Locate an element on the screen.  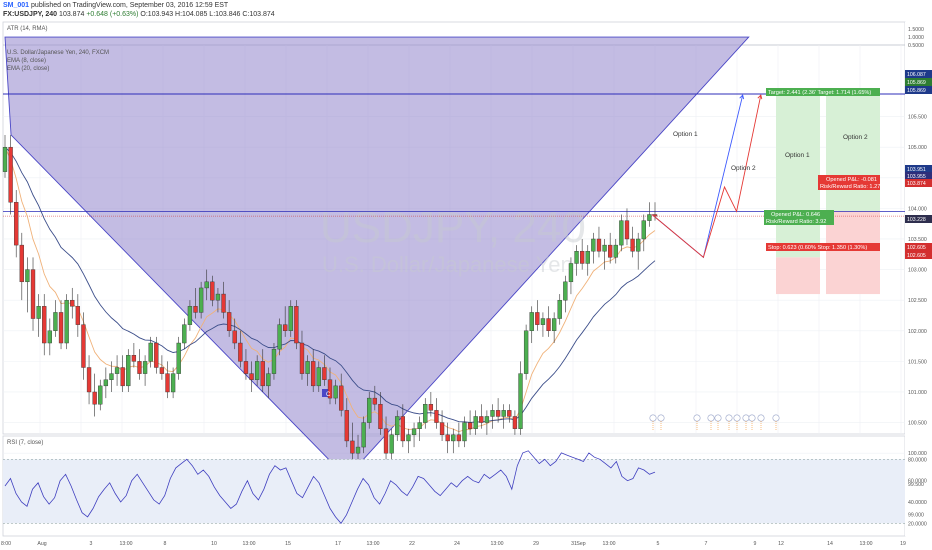
publisher-name: SM_001 is located at coordinates (16, 5).